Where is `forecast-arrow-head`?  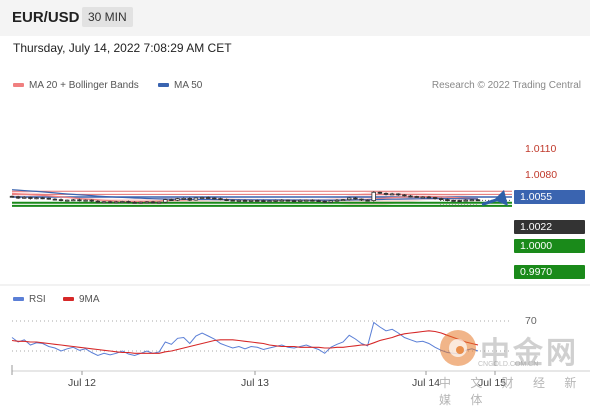 forecast-arrow-head is located at coordinates (501, 197).